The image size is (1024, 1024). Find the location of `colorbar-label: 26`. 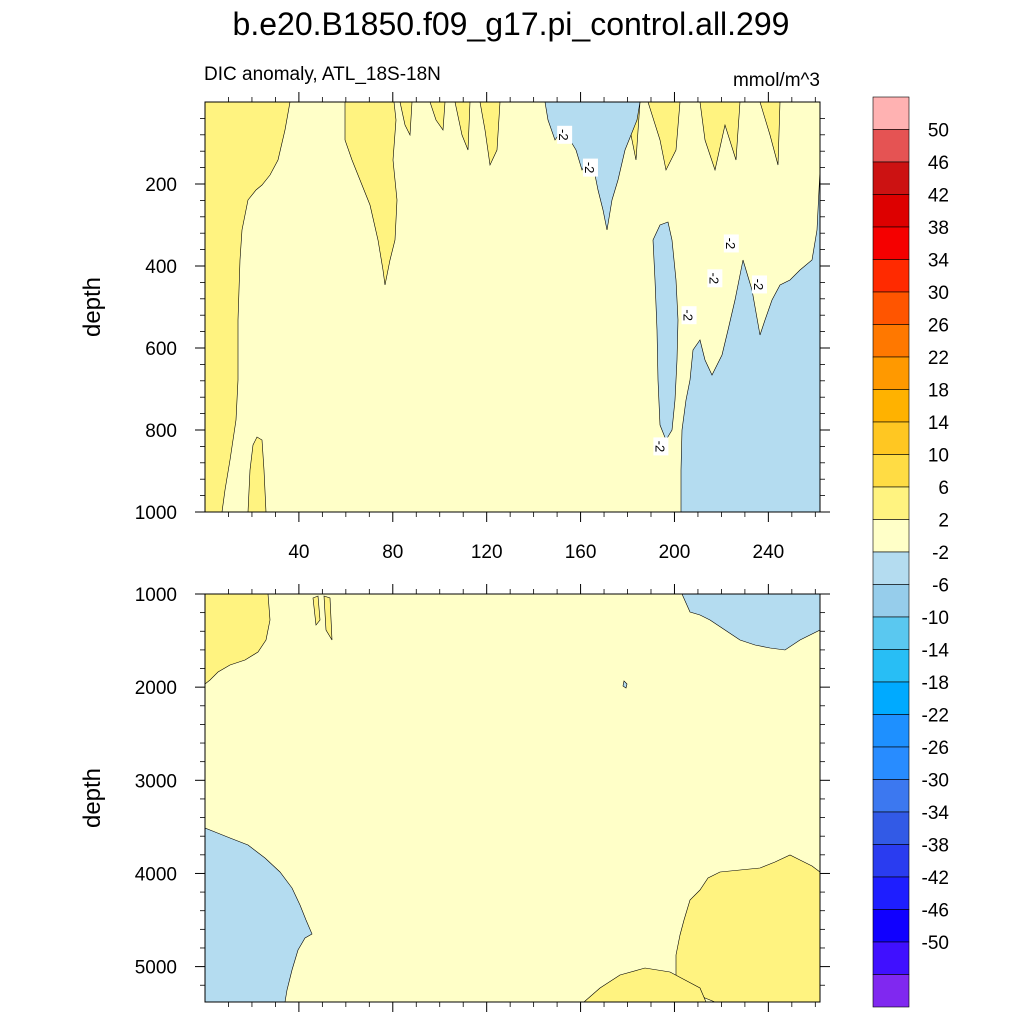

colorbar-label: 26 is located at coordinates (938, 326).